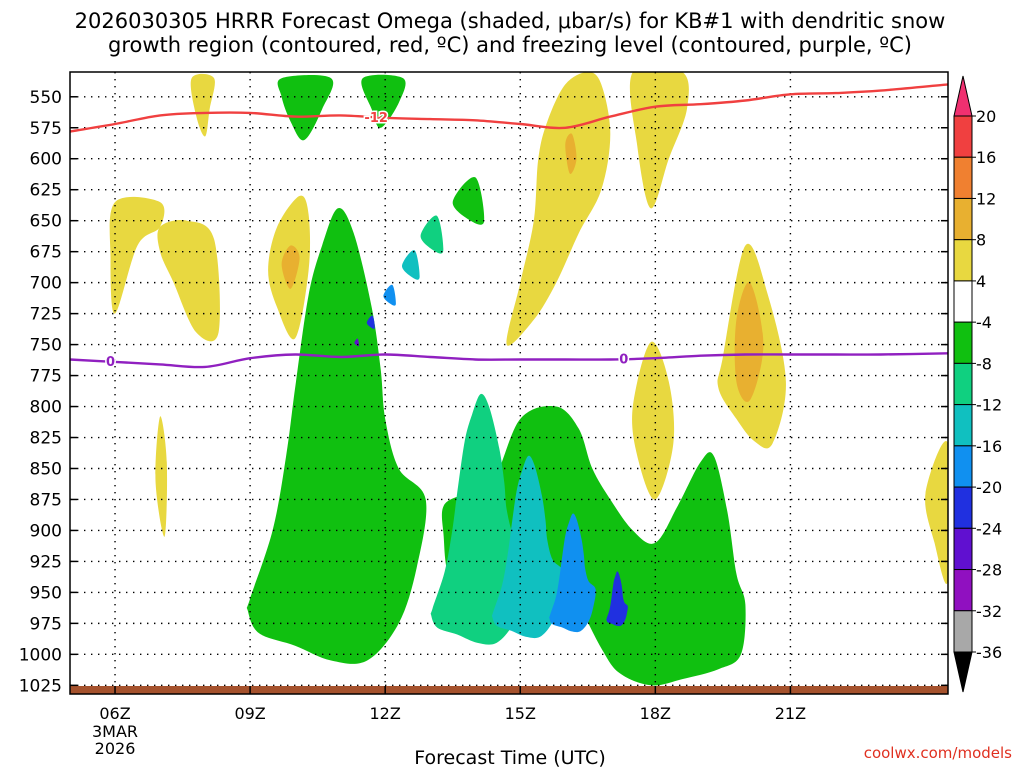 This screenshot has height=768, width=1024. I want to click on x-axis-title: Forecast Time (UTC), so click(509, 757).